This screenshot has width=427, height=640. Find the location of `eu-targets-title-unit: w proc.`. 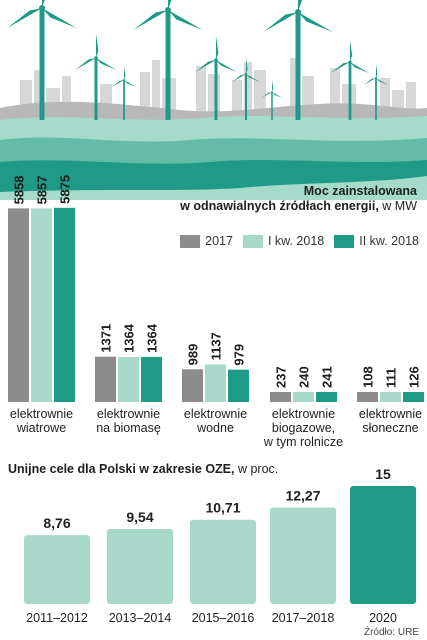

eu-targets-title-unit: w proc. is located at coordinates (256, 469).